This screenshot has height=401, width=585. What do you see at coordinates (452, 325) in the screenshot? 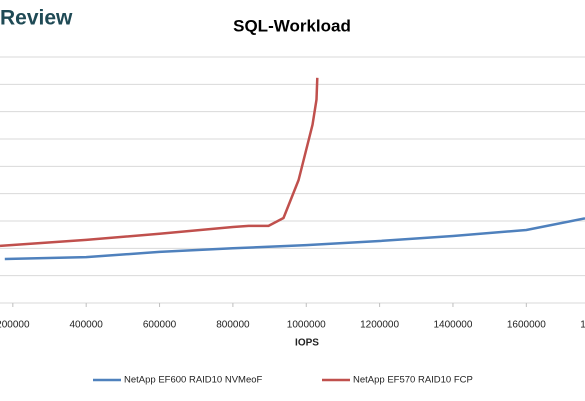
I see `x-tick-label: 1400000` at bounding box center [452, 325].